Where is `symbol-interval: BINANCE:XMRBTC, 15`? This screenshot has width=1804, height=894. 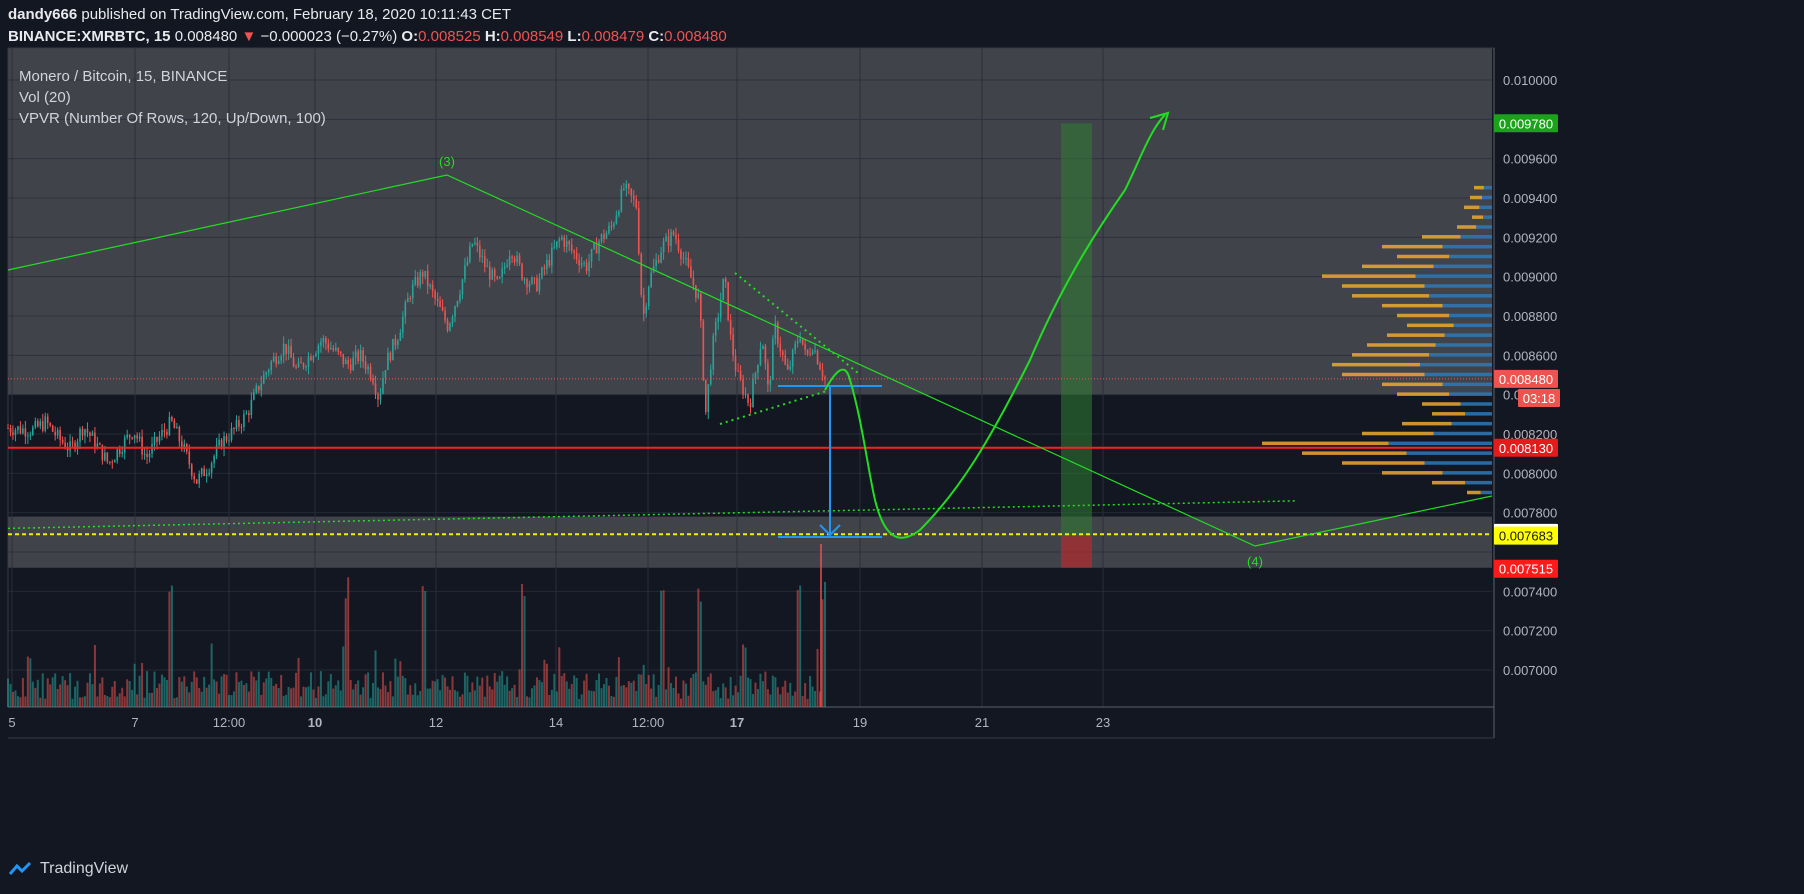 symbol-interval: BINANCE:XMRBTC, 15 is located at coordinates (89, 36).